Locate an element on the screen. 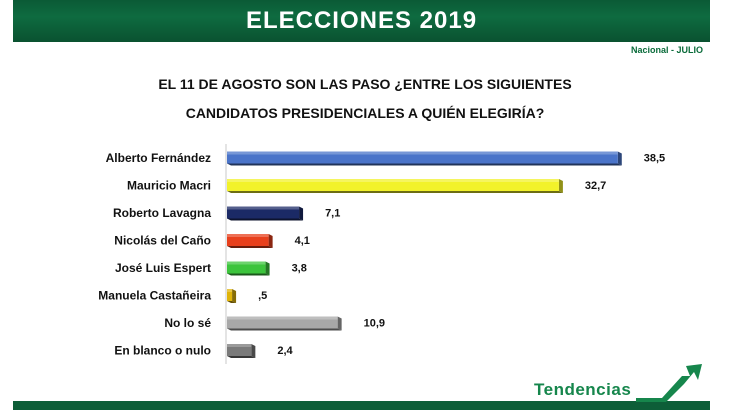 The width and height of the screenshot is (730, 410). header-title: ELECCIONES 2019 is located at coordinates (361, 20).